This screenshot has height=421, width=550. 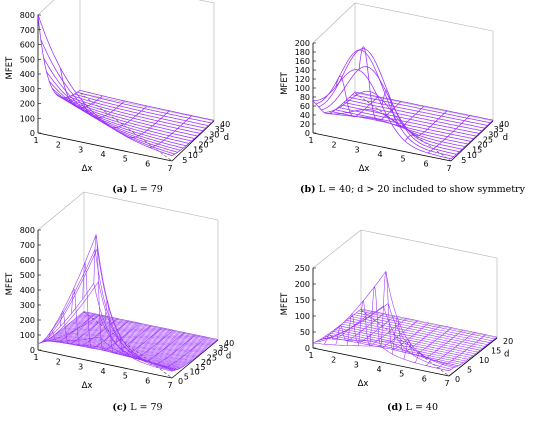 What do you see at coordinates (379, 154) in the screenshot?
I see `x-tick-label: 4` at bounding box center [379, 154].